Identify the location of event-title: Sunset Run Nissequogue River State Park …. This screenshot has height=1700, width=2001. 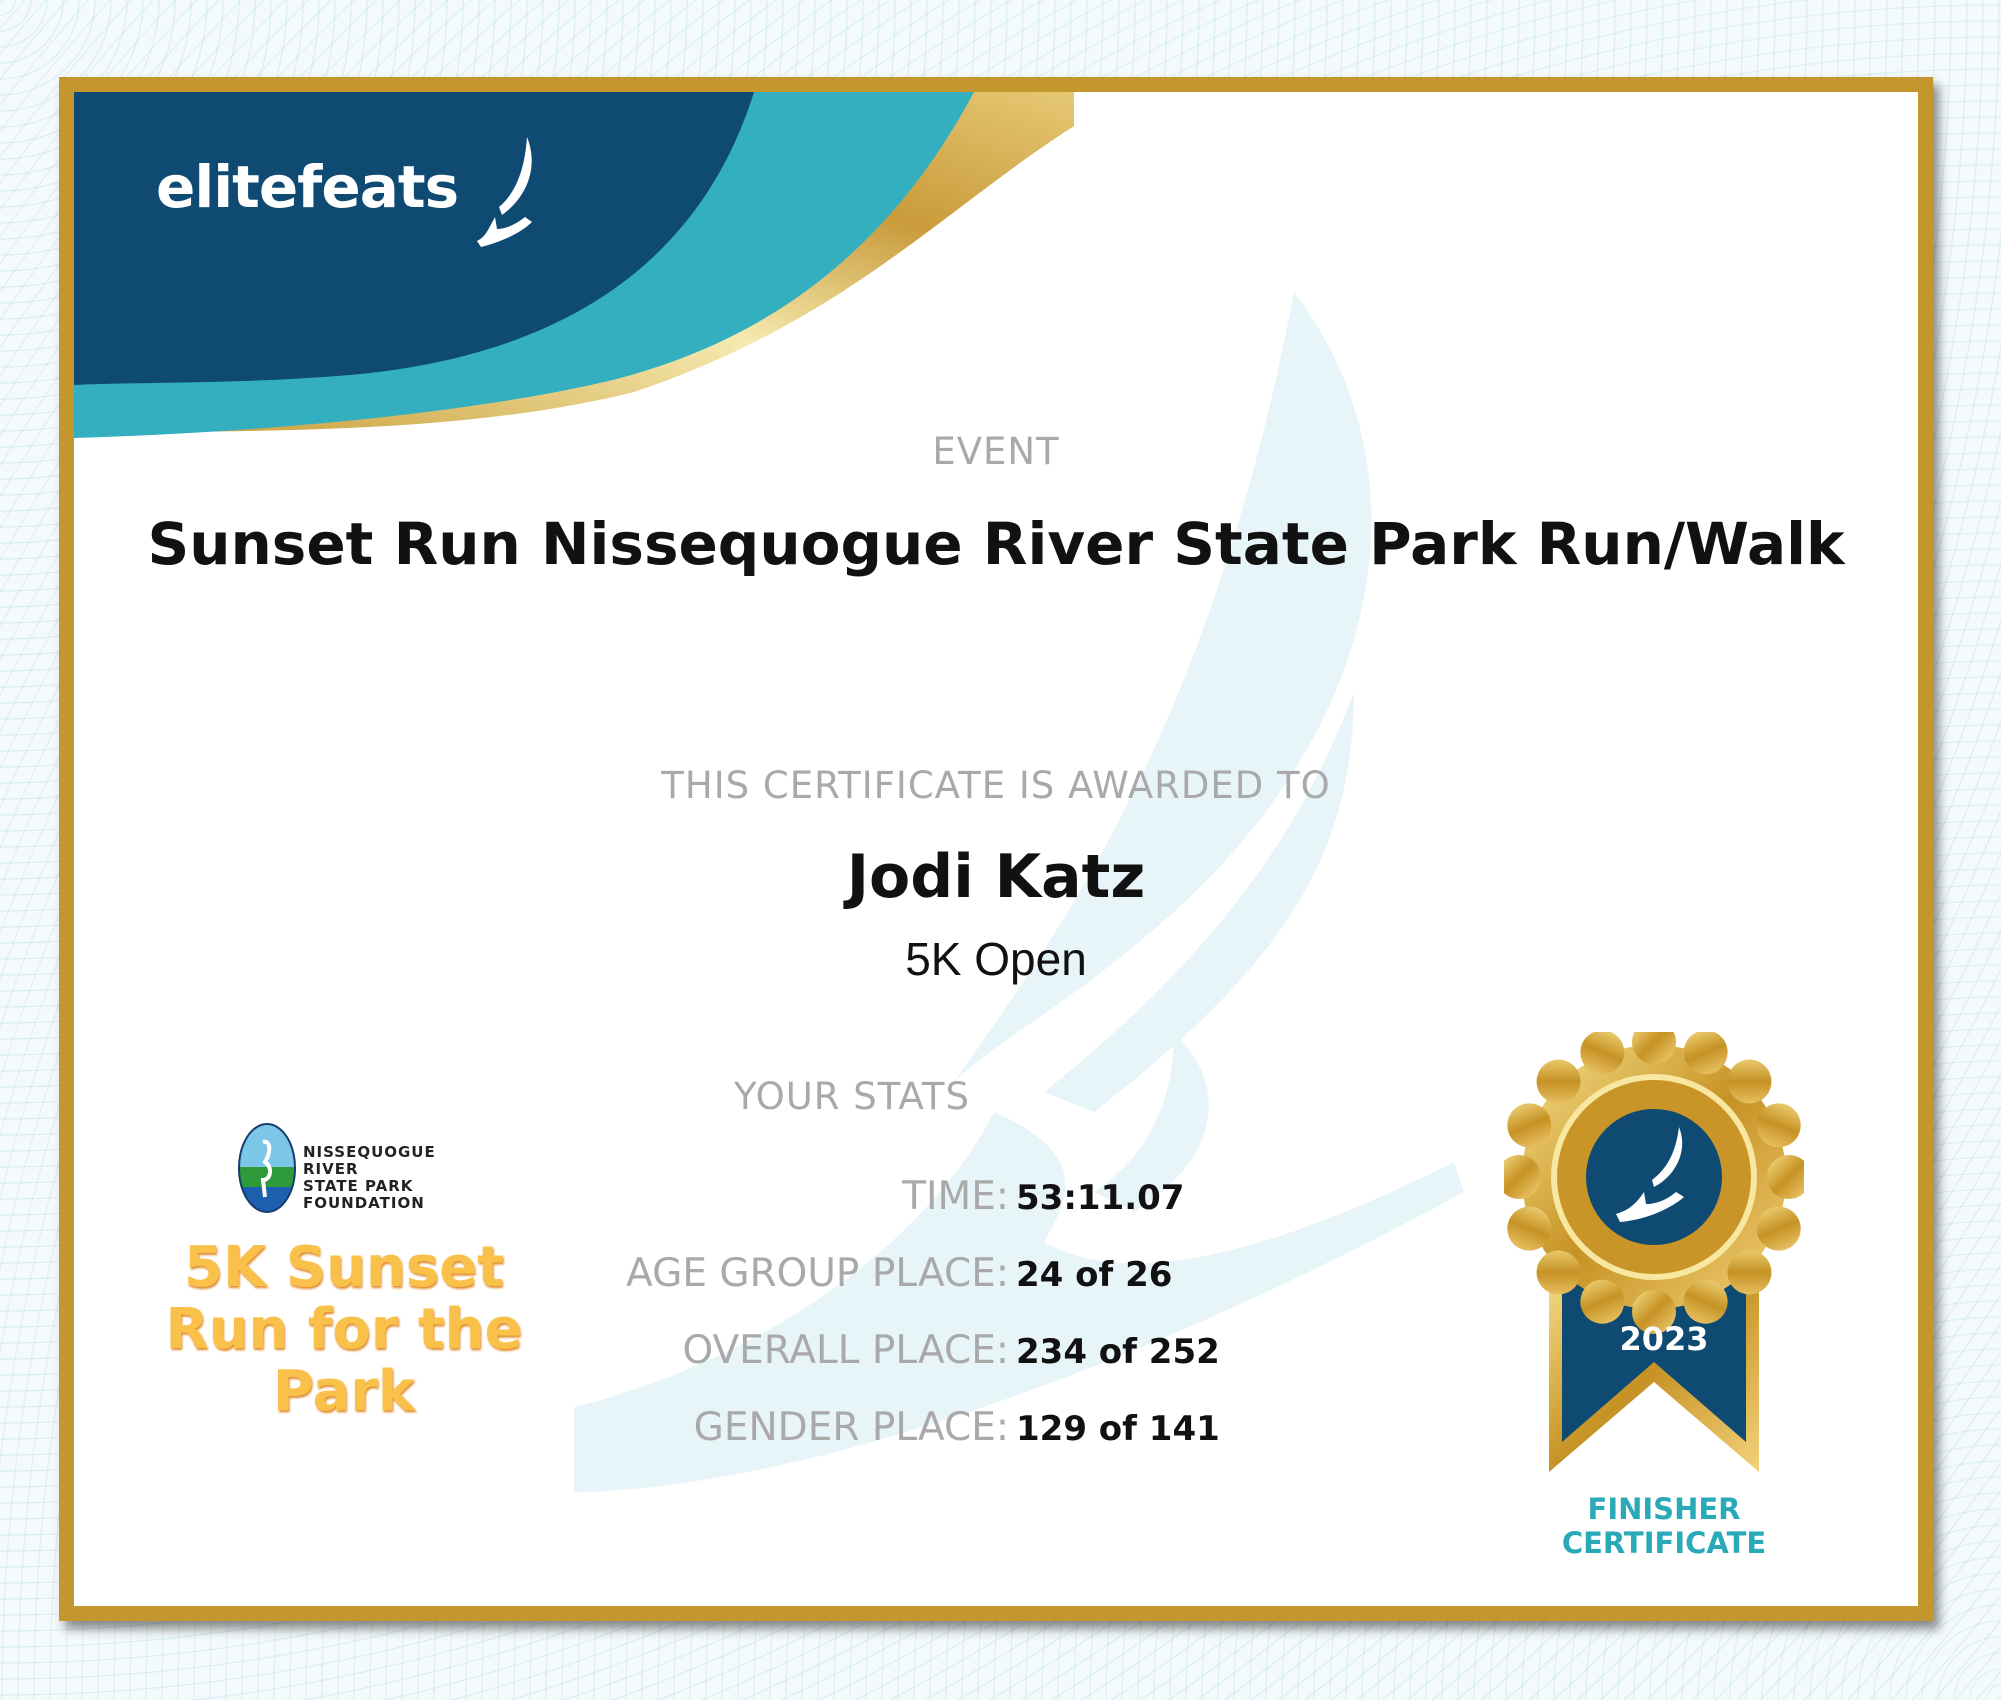
(996, 544).